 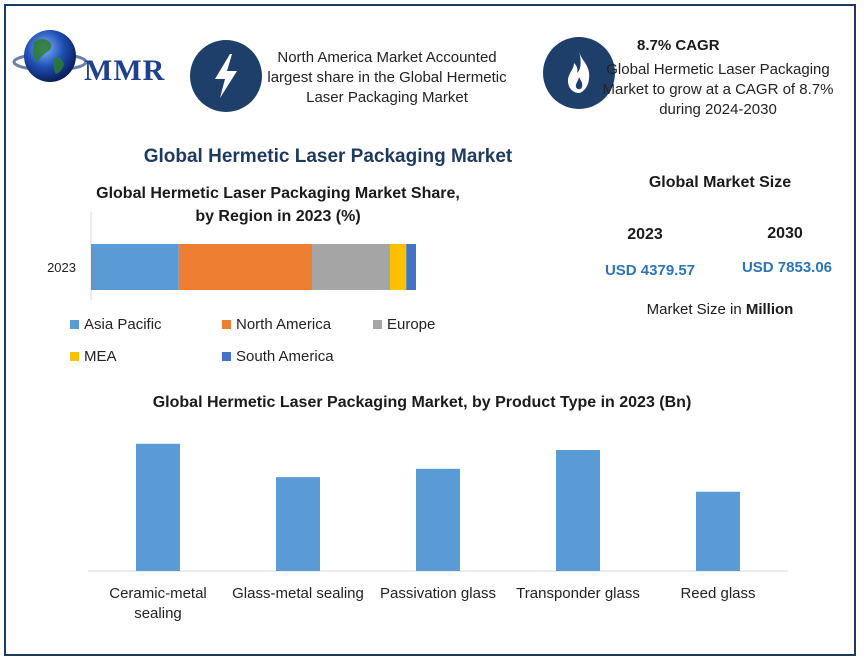 I want to click on bar-category-label: Ceramic-metal sealing, so click(x=158, y=603).